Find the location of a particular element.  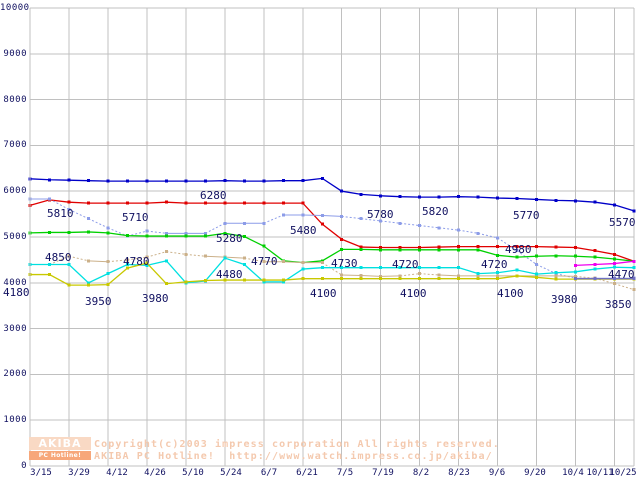

series-series-tan is located at coordinates (332, 271).